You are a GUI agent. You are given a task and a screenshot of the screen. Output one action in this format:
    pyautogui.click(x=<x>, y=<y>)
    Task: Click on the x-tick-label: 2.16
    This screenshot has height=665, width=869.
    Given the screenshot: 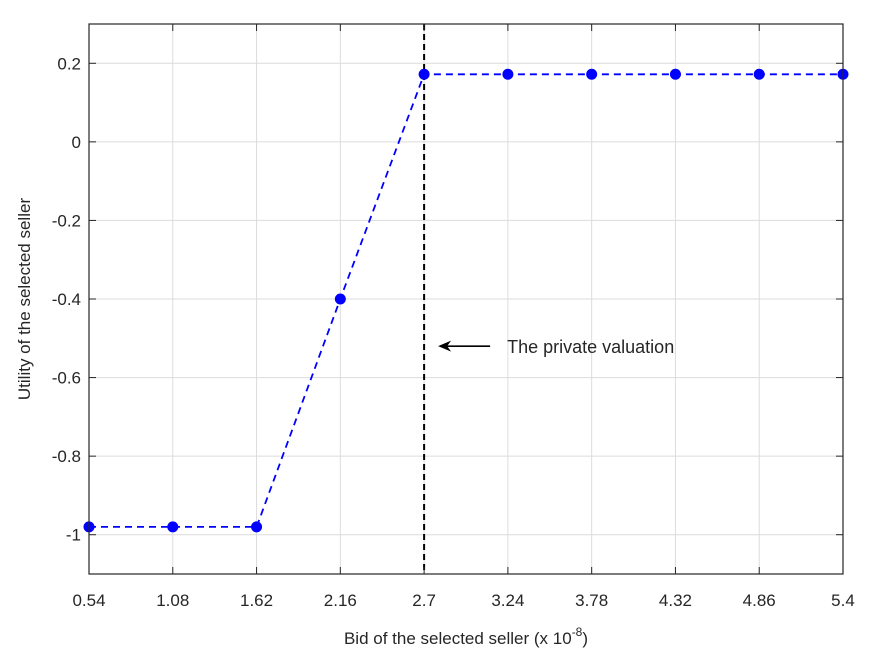 What is the action you would take?
    pyautogui.click(x=340, y=600)
    